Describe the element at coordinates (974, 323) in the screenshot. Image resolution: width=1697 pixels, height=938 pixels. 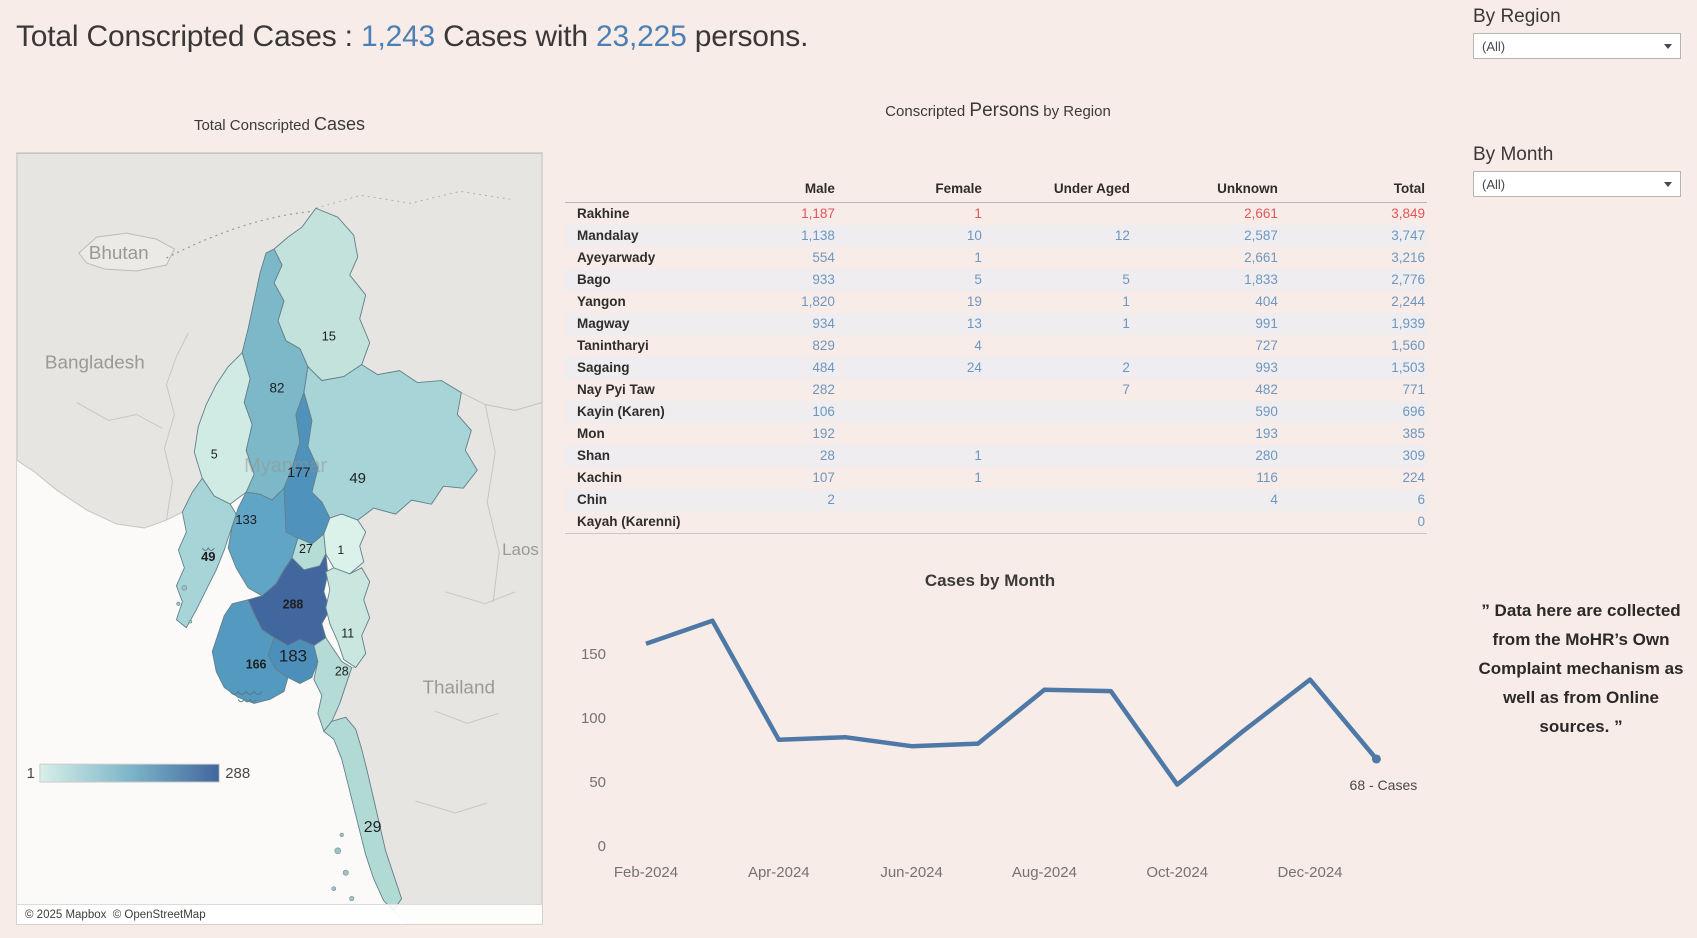
I see `cell-value: 13` at that location.